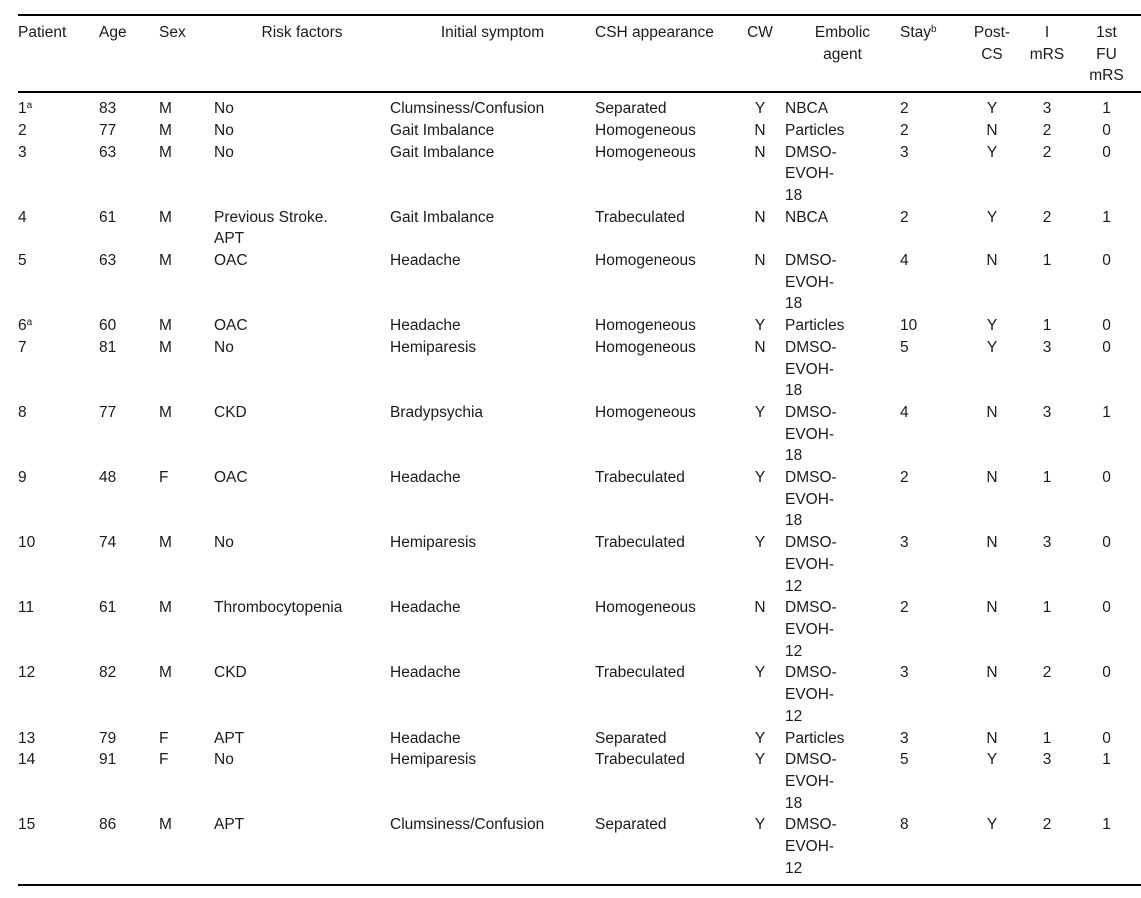 The height and width of the screenshot is (898, 1141). I want to click on patient-number: 5, so click(22, 261).